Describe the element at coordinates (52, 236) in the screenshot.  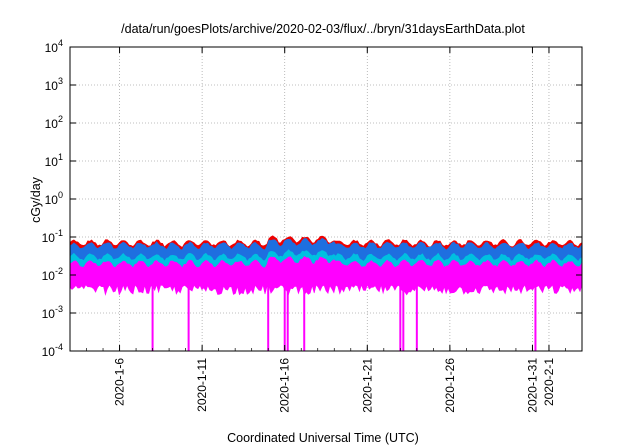
I see `y-tick-label: 10⁻¹` at that location.